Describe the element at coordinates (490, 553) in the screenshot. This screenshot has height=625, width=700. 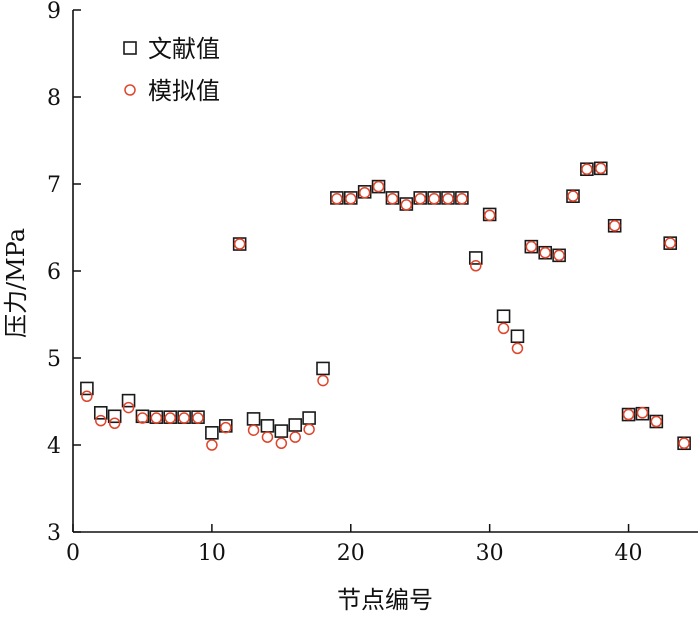
I see `x-tick-label: 30` at that location.